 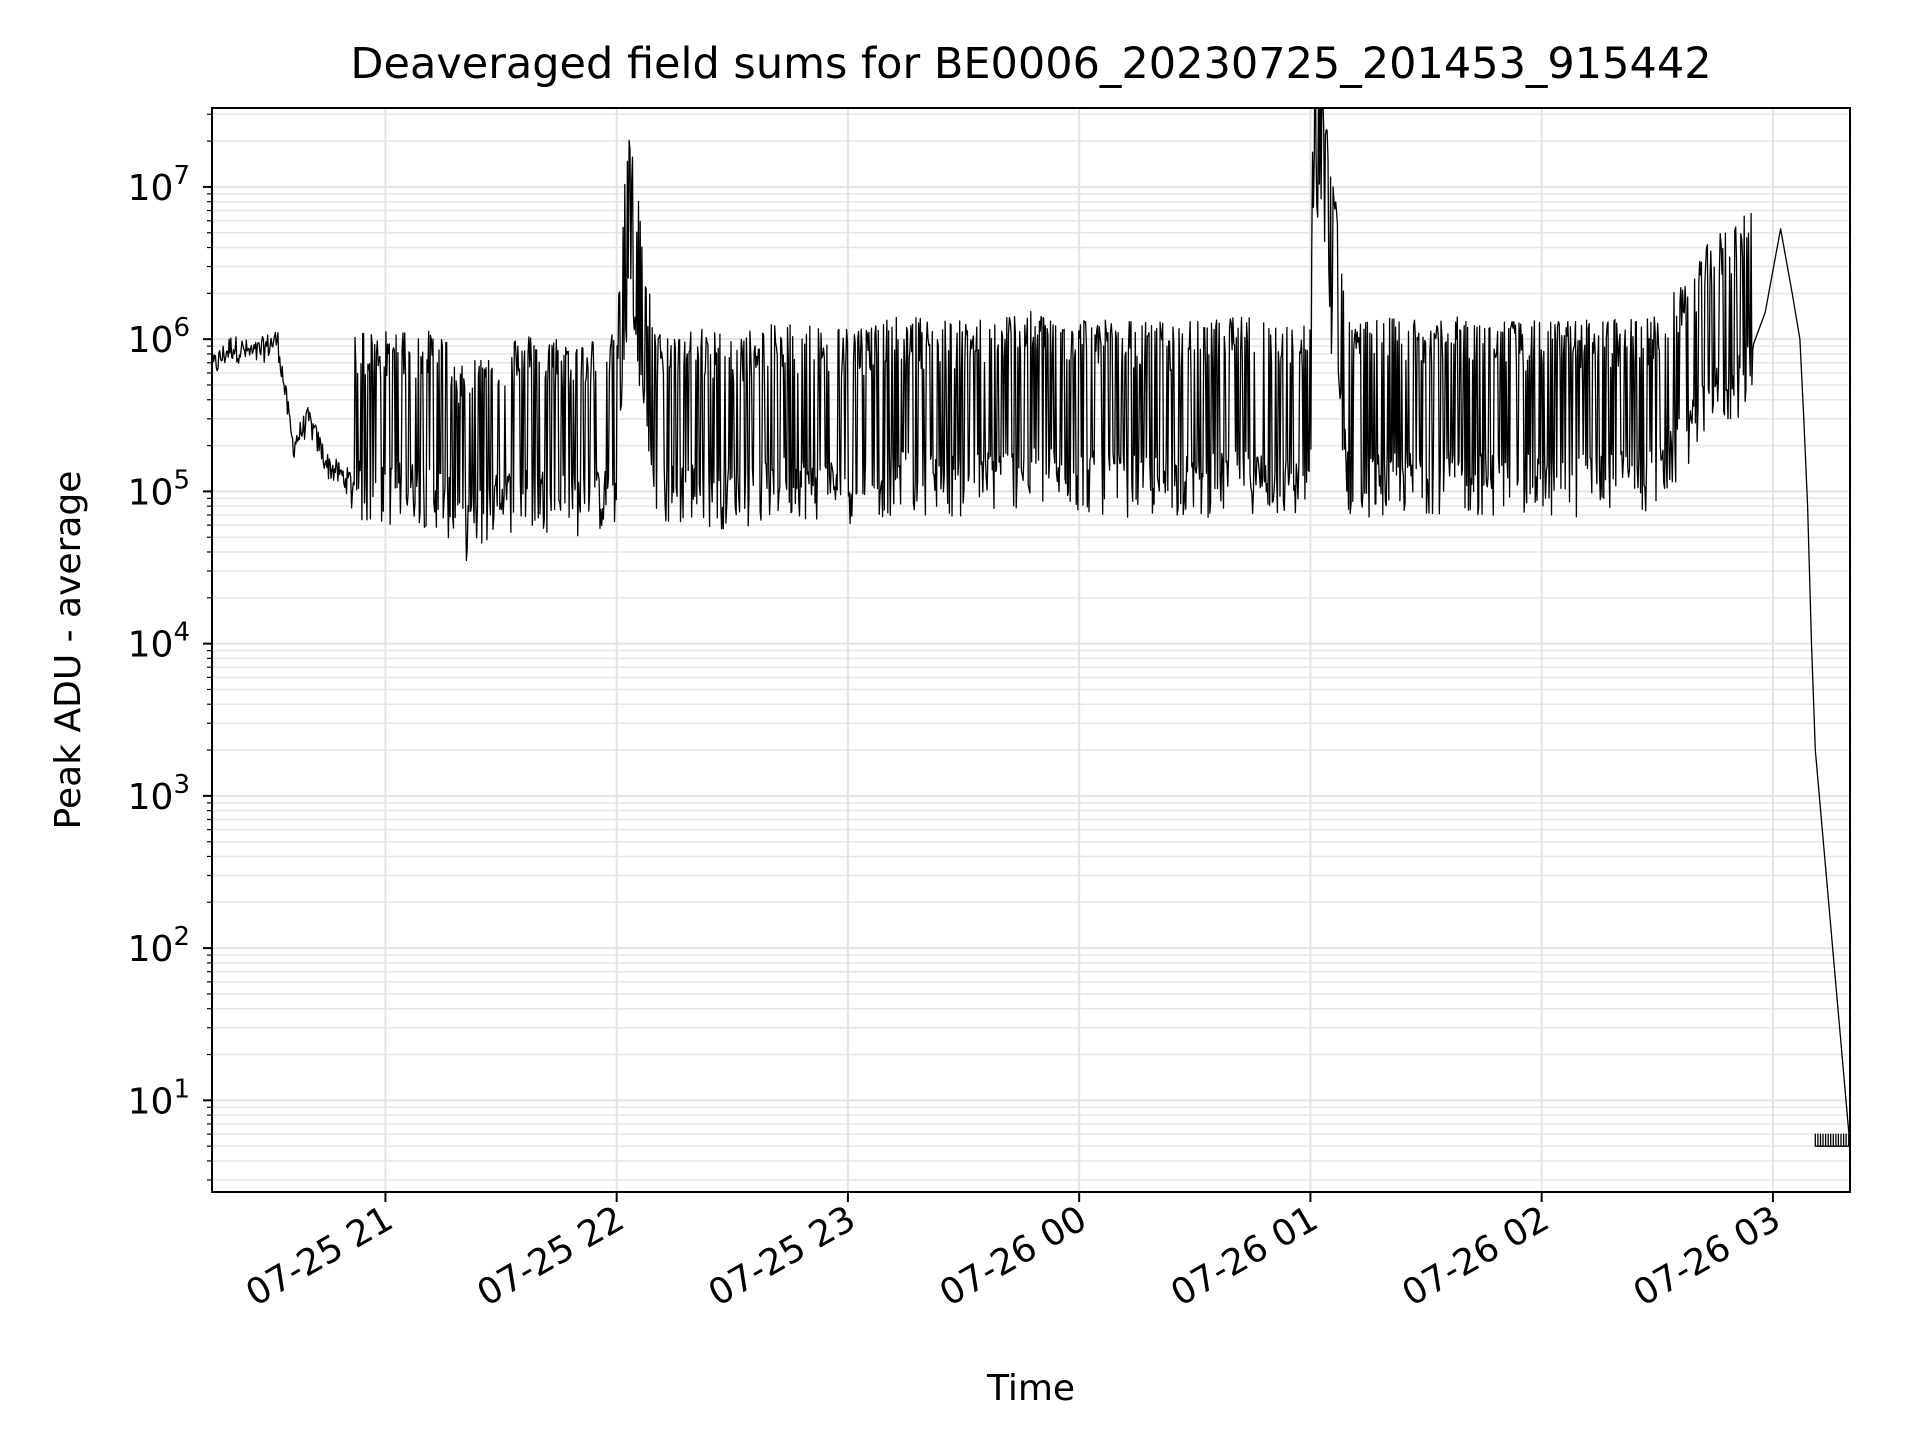 I want to click on y-tick-label: 10², so click(x=159, y=946).